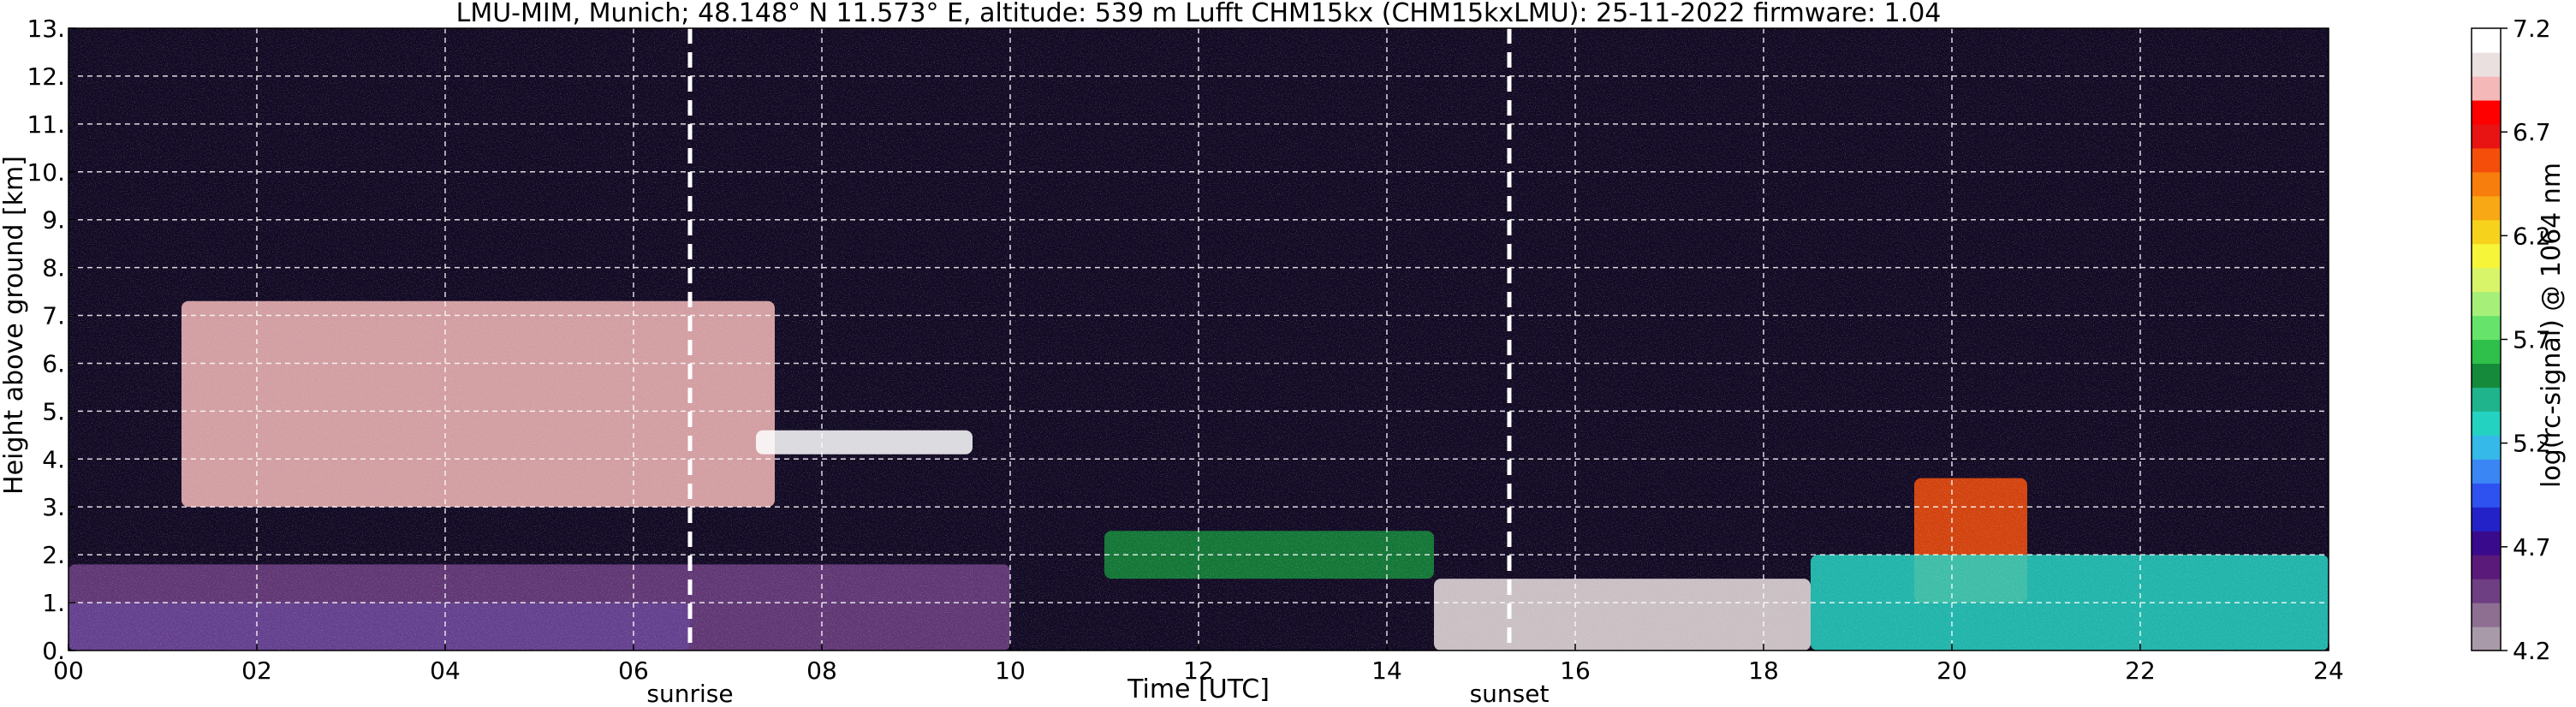 The width and height of the screenshot is (2576, 707). What do you see at coordinates (2532, 132) in the screenshot?
I see `colorbar-tick-label: 6.7` at bounding box center [2532, 132].